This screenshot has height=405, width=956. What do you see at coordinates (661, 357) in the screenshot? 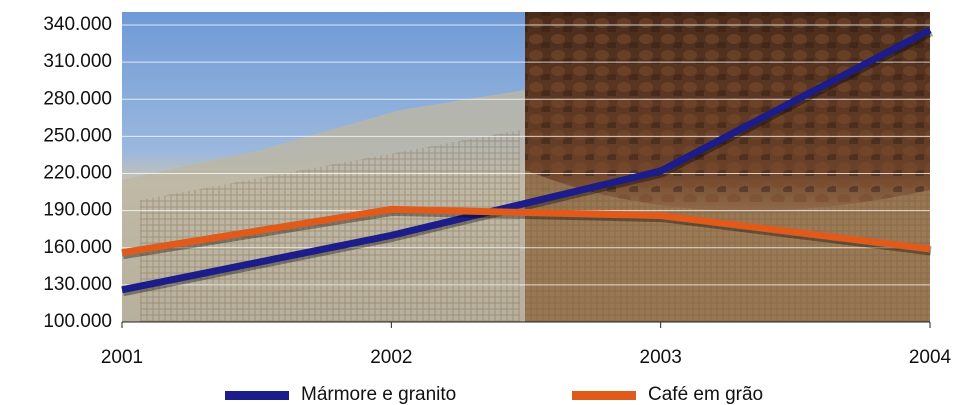
I see `x-tick-label: 2003` at bounding box center [661, 357].